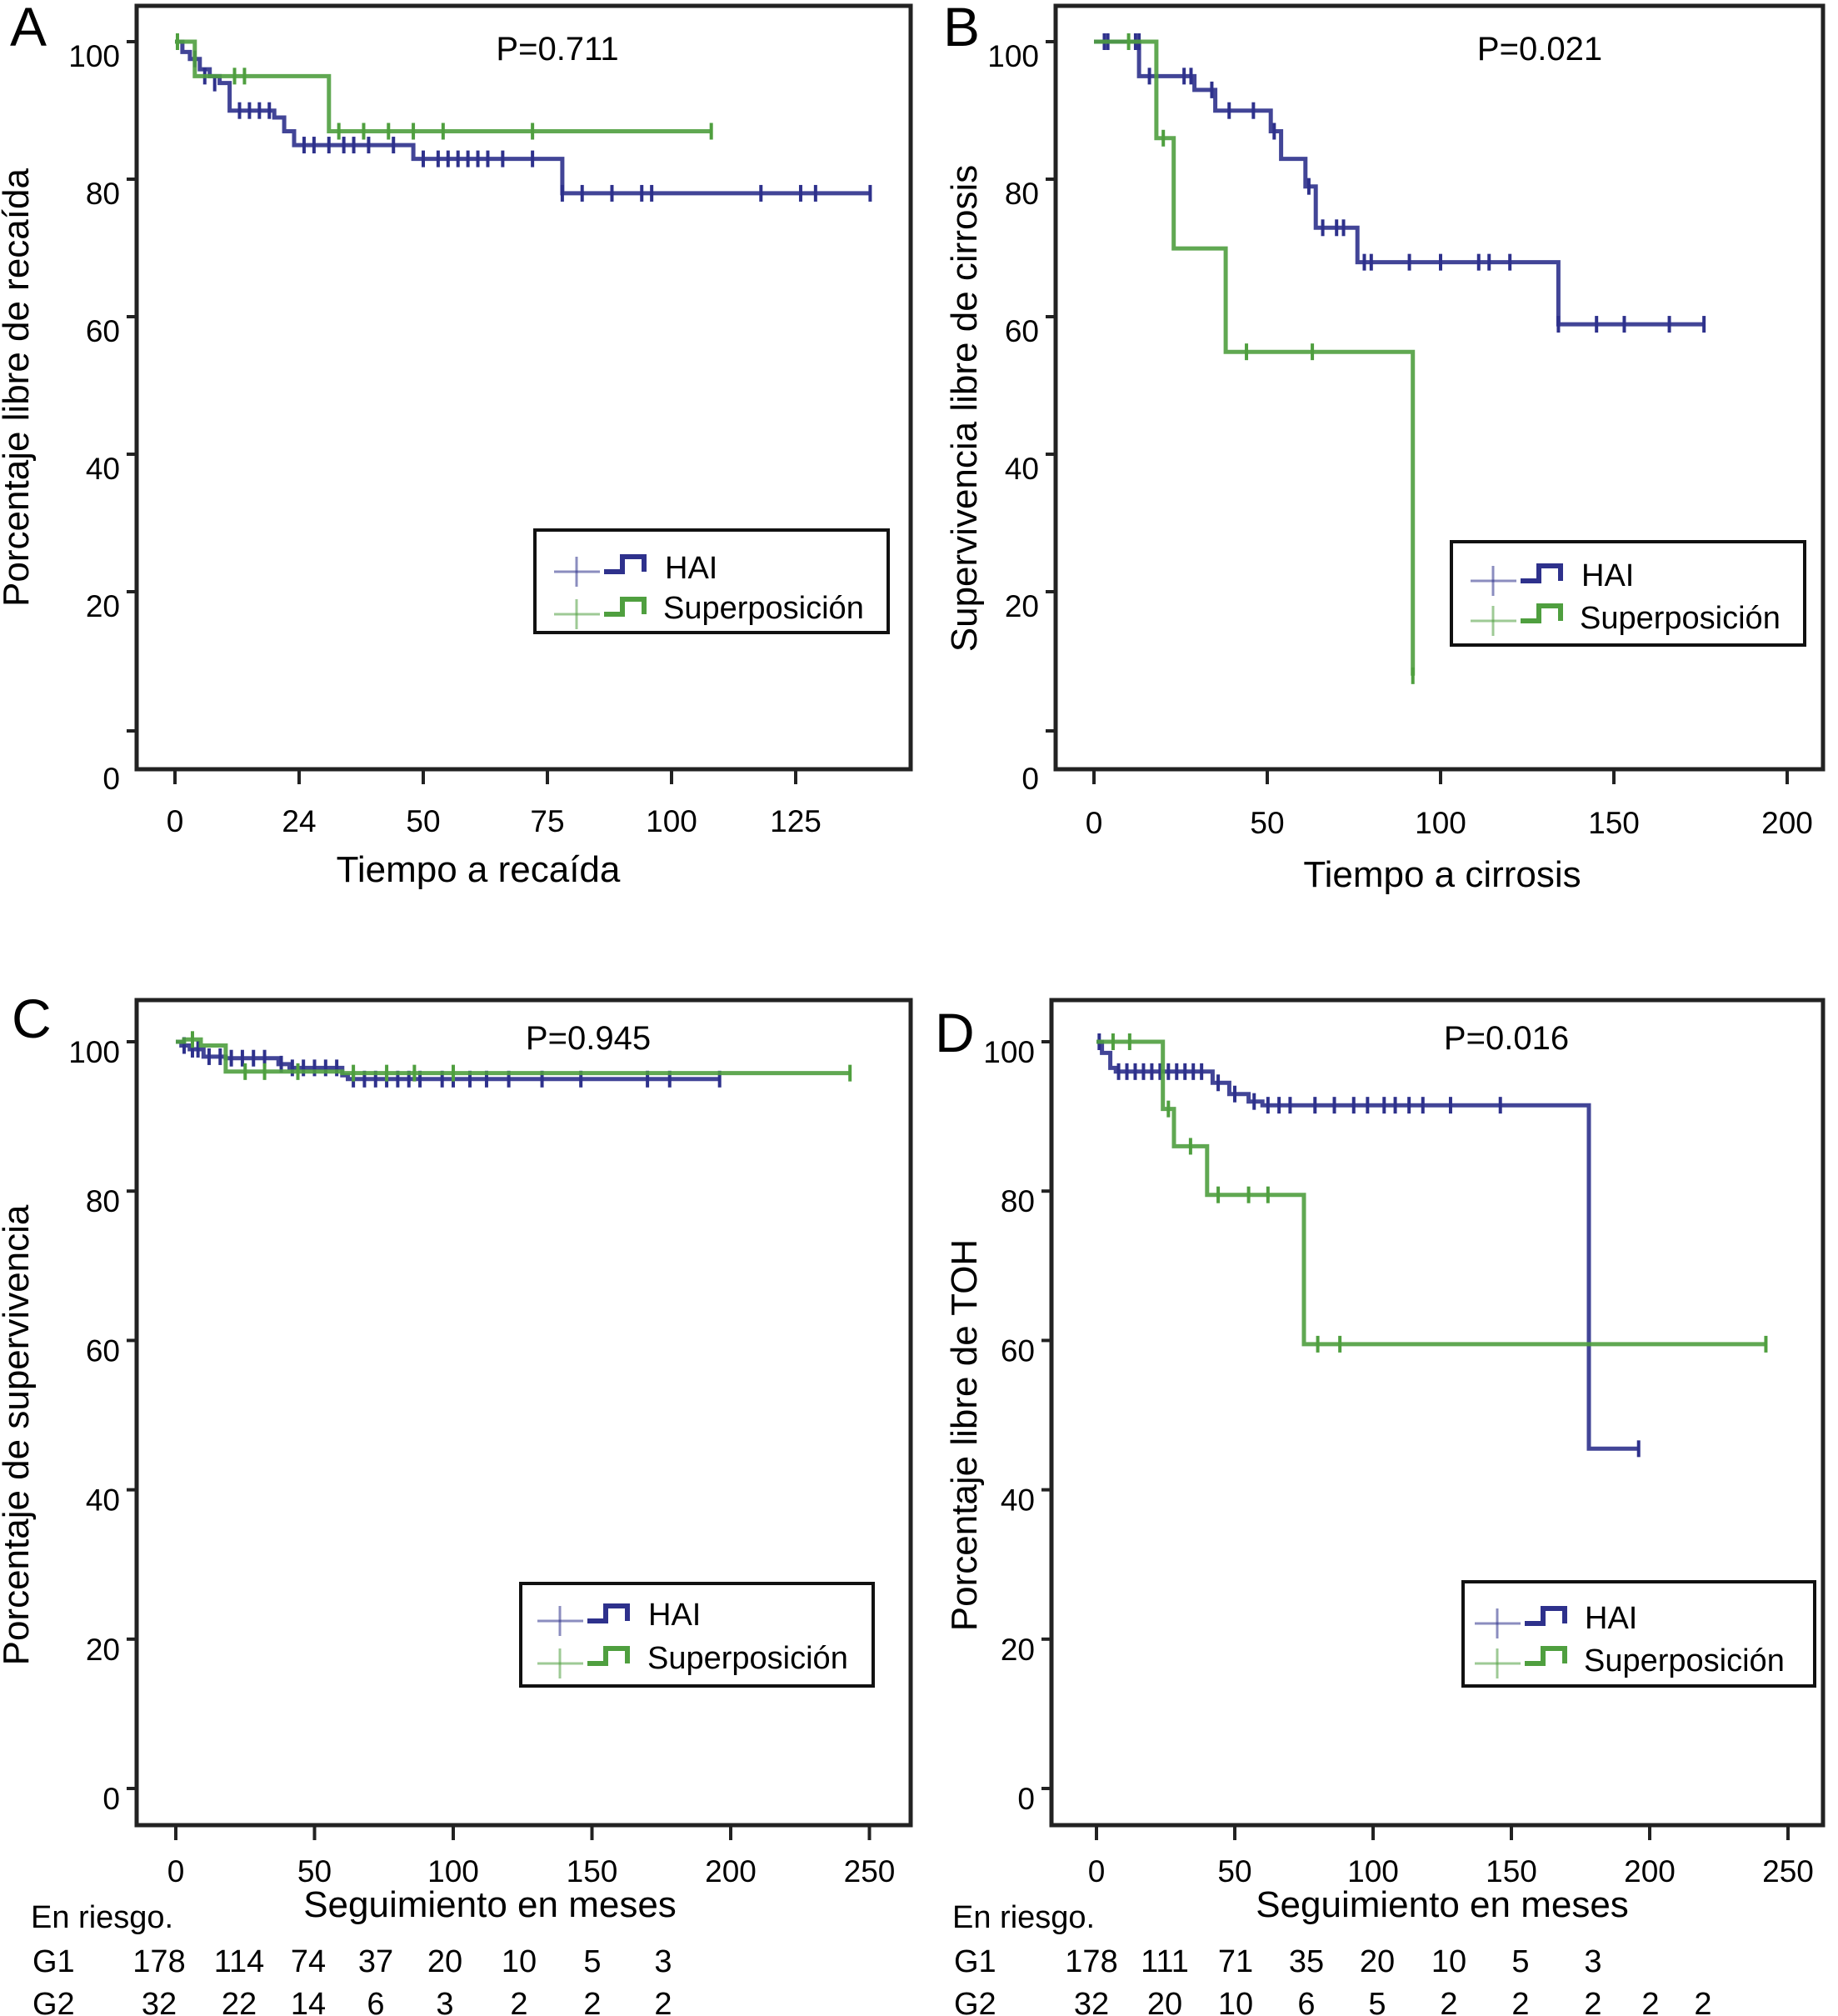 This screenshot has height=2016, width=1838. I want to click on legend-box-d, so click(1638, 1634).